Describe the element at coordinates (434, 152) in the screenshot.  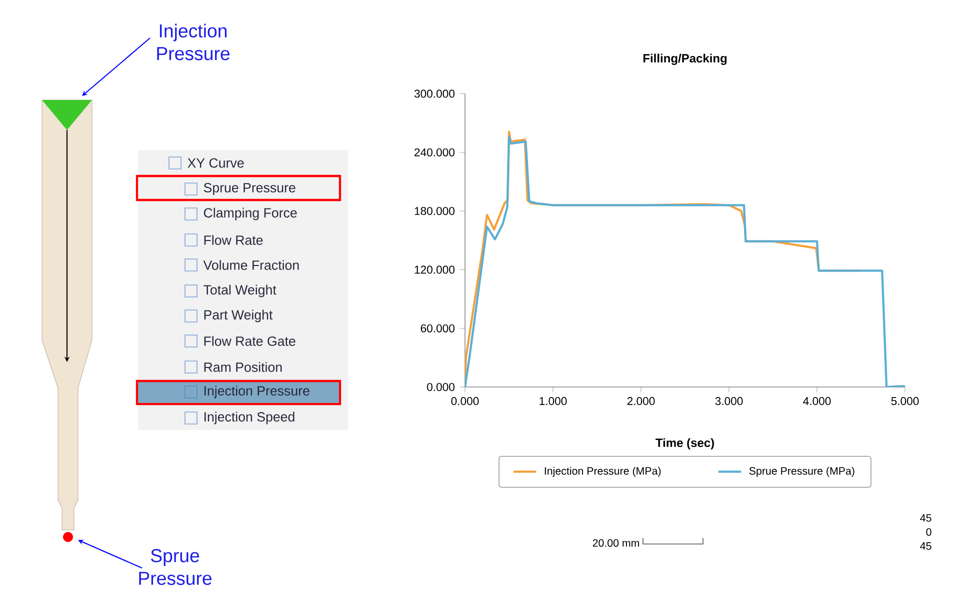
I see `y-tick-label: 240.000` at that location.